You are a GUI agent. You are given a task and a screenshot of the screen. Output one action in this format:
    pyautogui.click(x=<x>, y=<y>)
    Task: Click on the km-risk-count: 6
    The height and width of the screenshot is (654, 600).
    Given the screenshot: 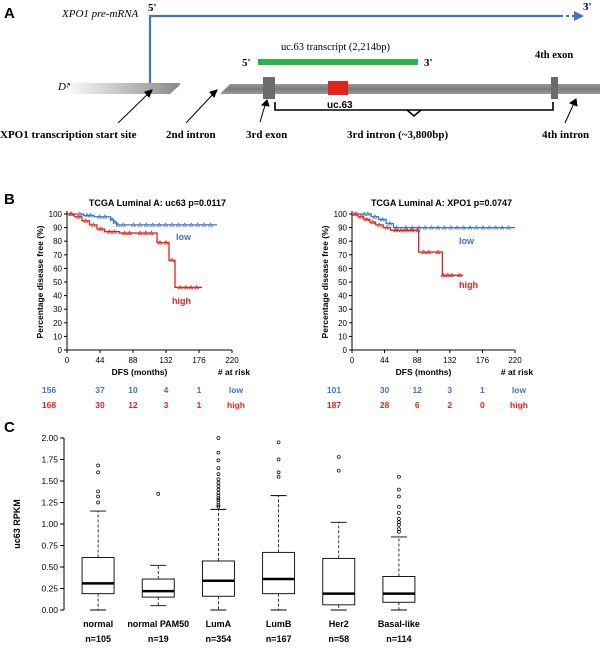 What is the action you would take?
    pyautogui.click(x=417, y=405)
    